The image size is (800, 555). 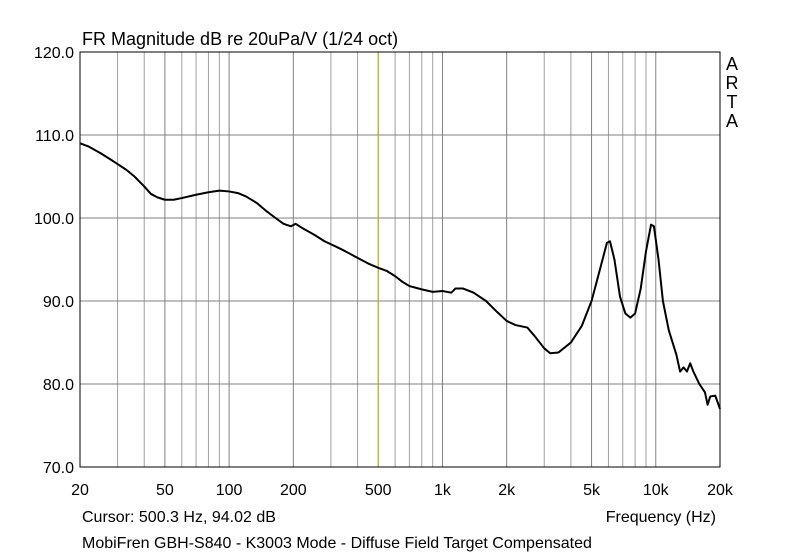 What do you see at coordinates (58, 385) in the screenshot?
I see `y-tick-label: 80.0` at bounding box center [58, 385].